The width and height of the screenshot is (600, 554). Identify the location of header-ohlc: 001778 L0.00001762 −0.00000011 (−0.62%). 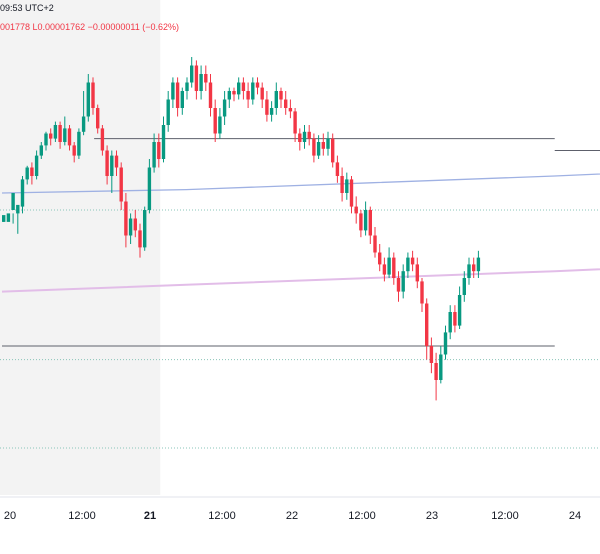
(89, 27).